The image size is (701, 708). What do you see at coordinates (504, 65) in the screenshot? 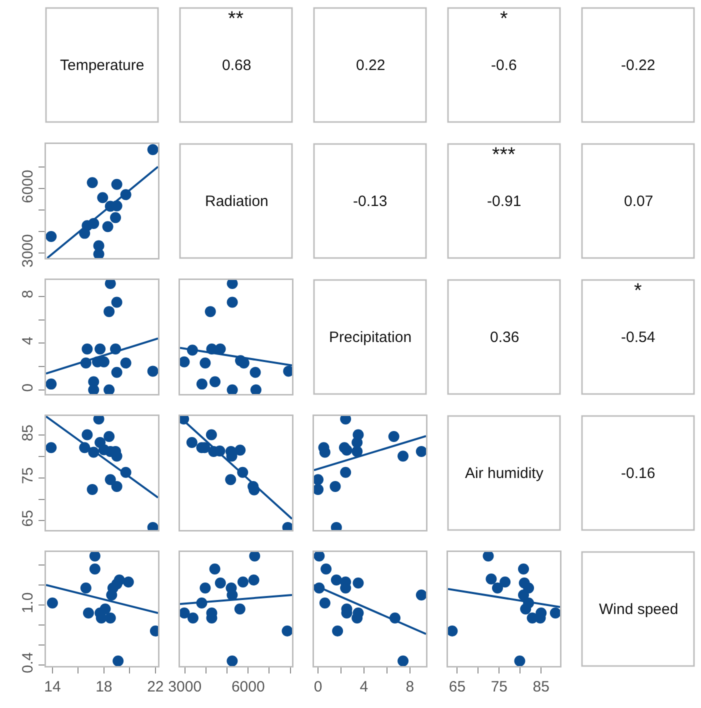
I see `text: -0.6` at bounding box center [504, 65].